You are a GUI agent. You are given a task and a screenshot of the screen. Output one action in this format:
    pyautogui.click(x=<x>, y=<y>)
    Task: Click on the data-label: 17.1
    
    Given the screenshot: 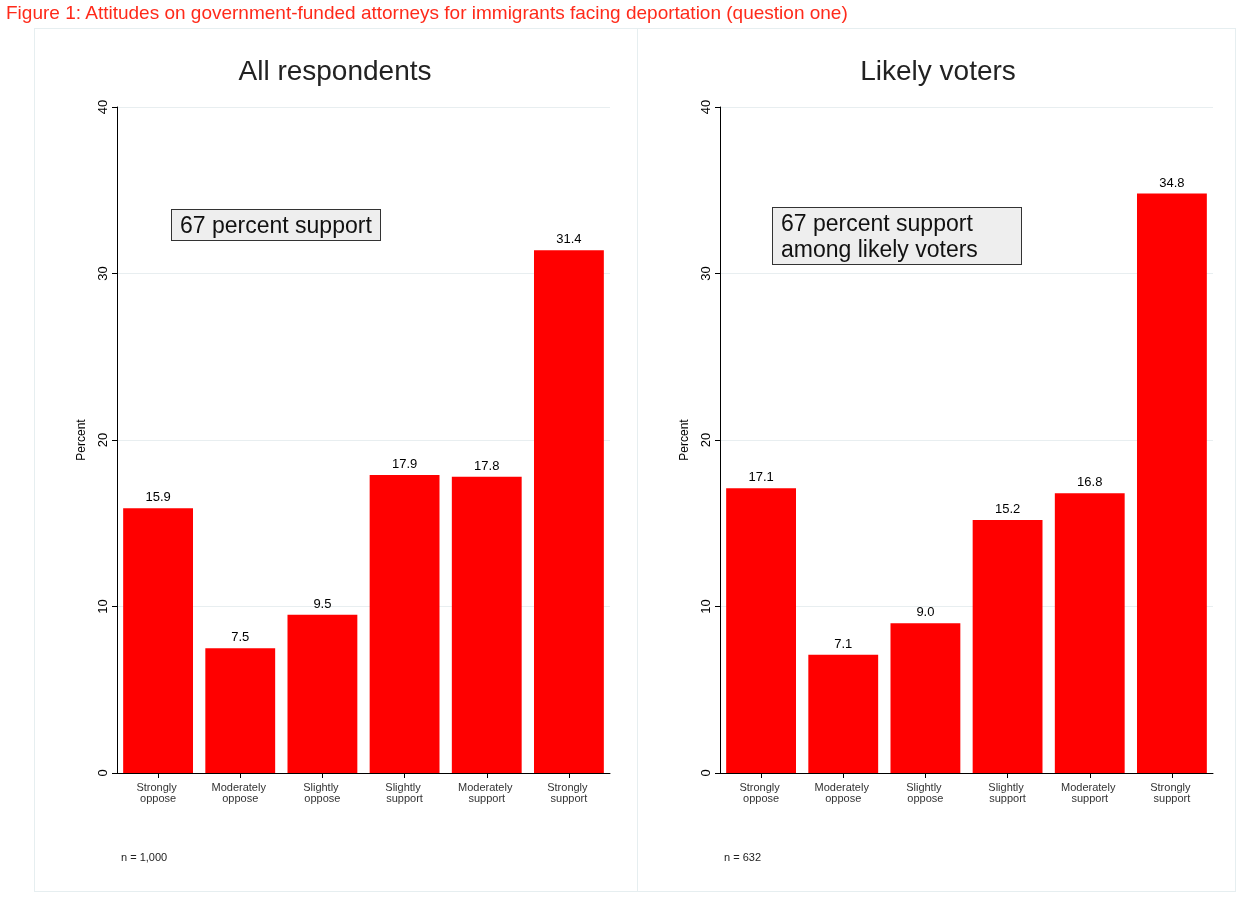 What is the action you would take?
    pyautogui.click(x=761, y=477)
    